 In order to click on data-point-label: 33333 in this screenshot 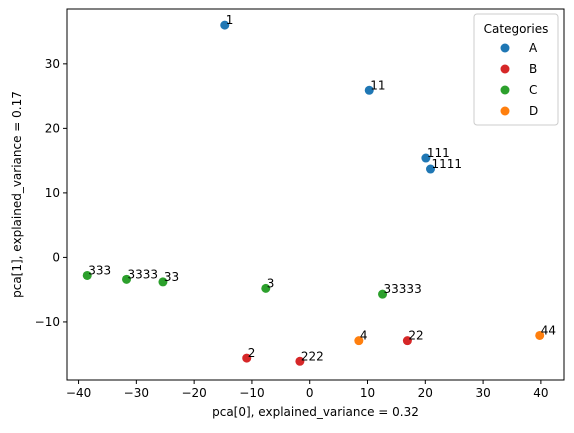, I will do `click(403, 289)`.